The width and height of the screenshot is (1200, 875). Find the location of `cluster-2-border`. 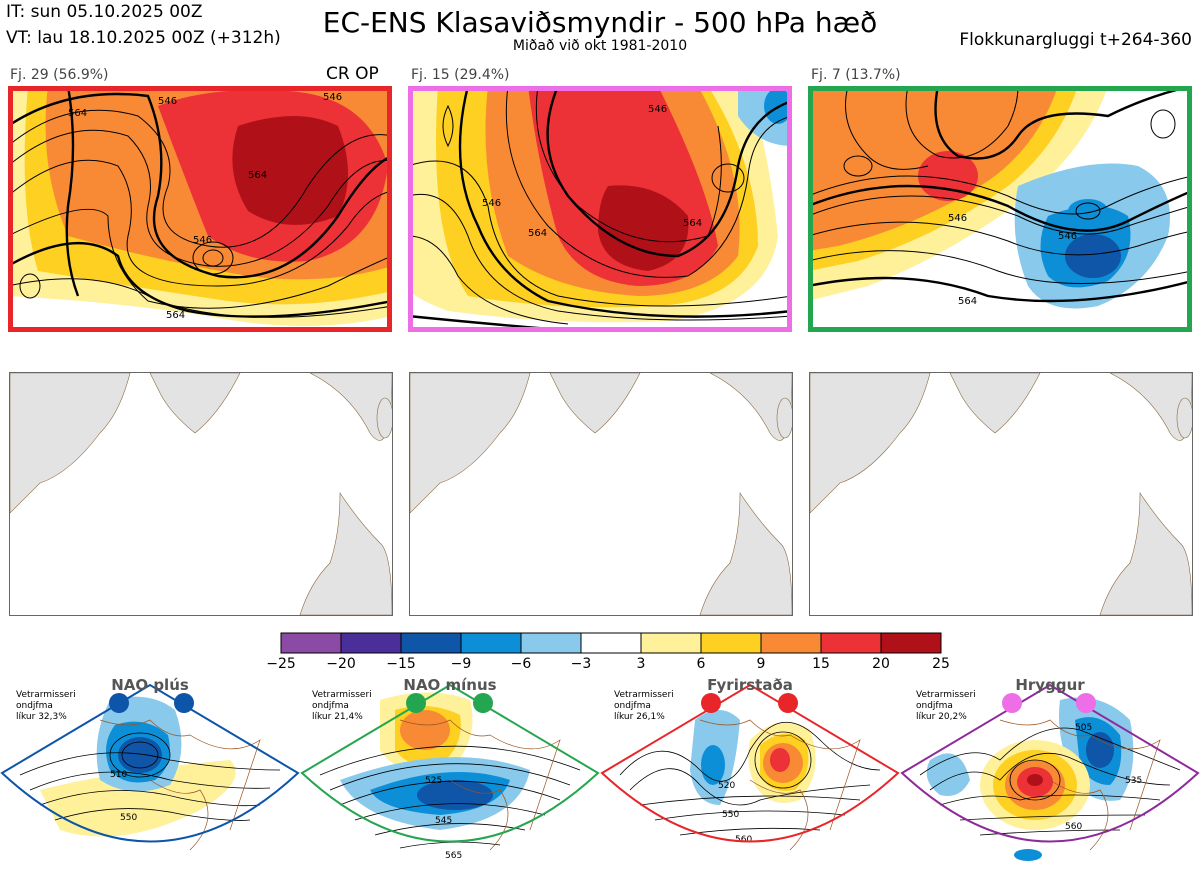

cluster-2-border is located at coordinates (600, 209).